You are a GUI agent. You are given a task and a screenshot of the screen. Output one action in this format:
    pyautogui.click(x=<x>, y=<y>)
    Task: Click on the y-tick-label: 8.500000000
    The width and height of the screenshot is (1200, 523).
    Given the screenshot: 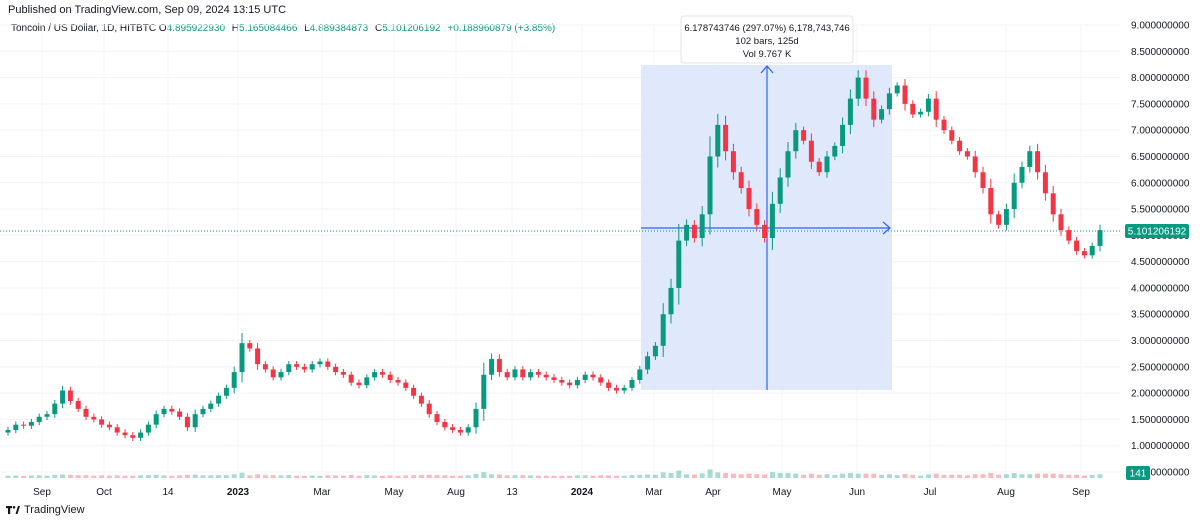 What is the action you would take?
    pyautogui.click(x=1160, y=52)
    